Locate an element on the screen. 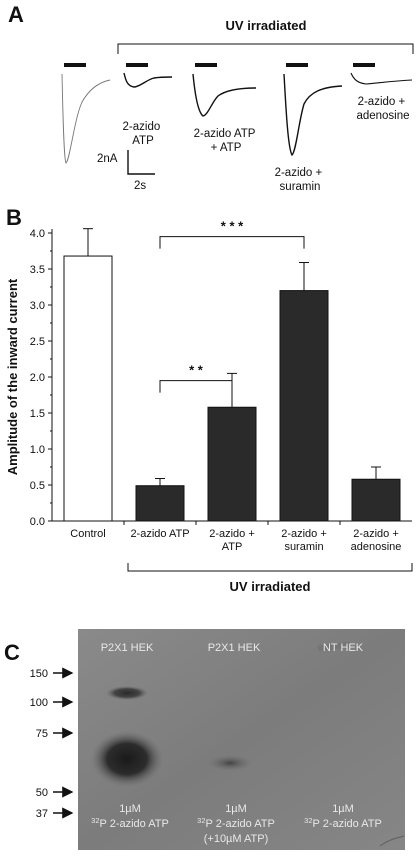 Image resolution: width=420 pixels, height=859 pixels. significance-bracket-low is located at coordinates (196, 386).